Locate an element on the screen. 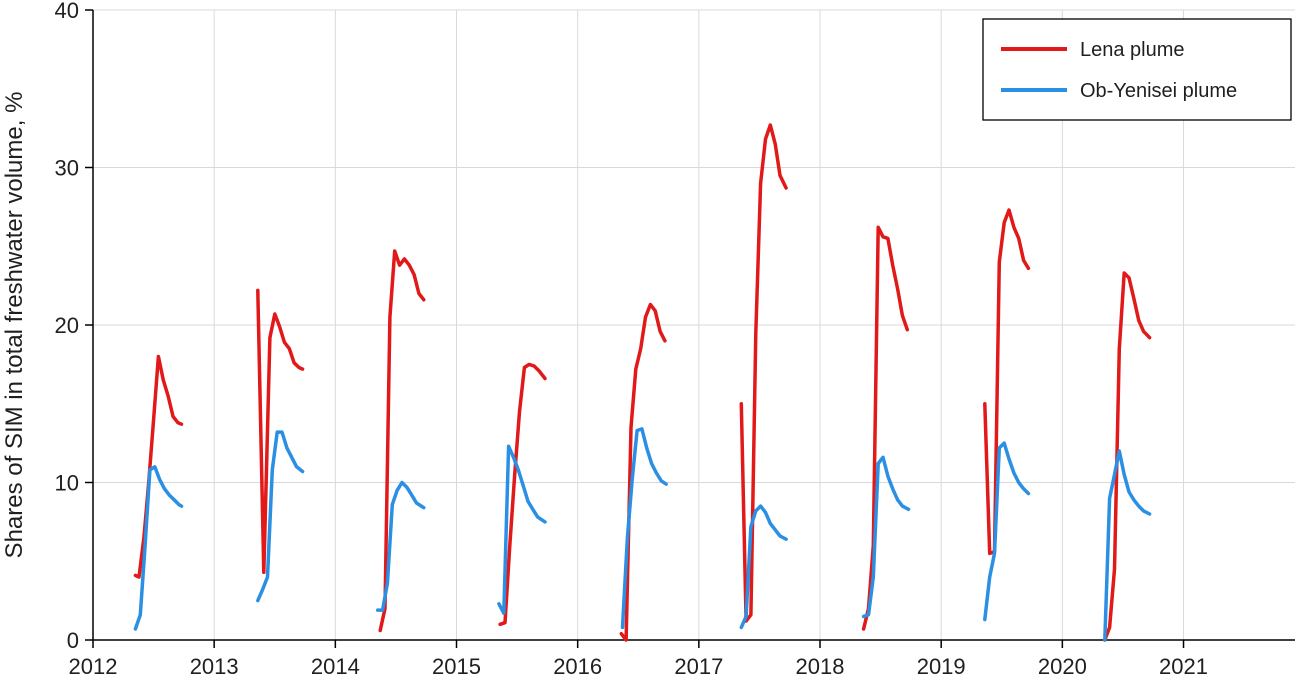 The image size is (1299, 698). legend-label-ob-yenisei-plume: Ob-Yenisei plume is located at coordinates (1158, 91).